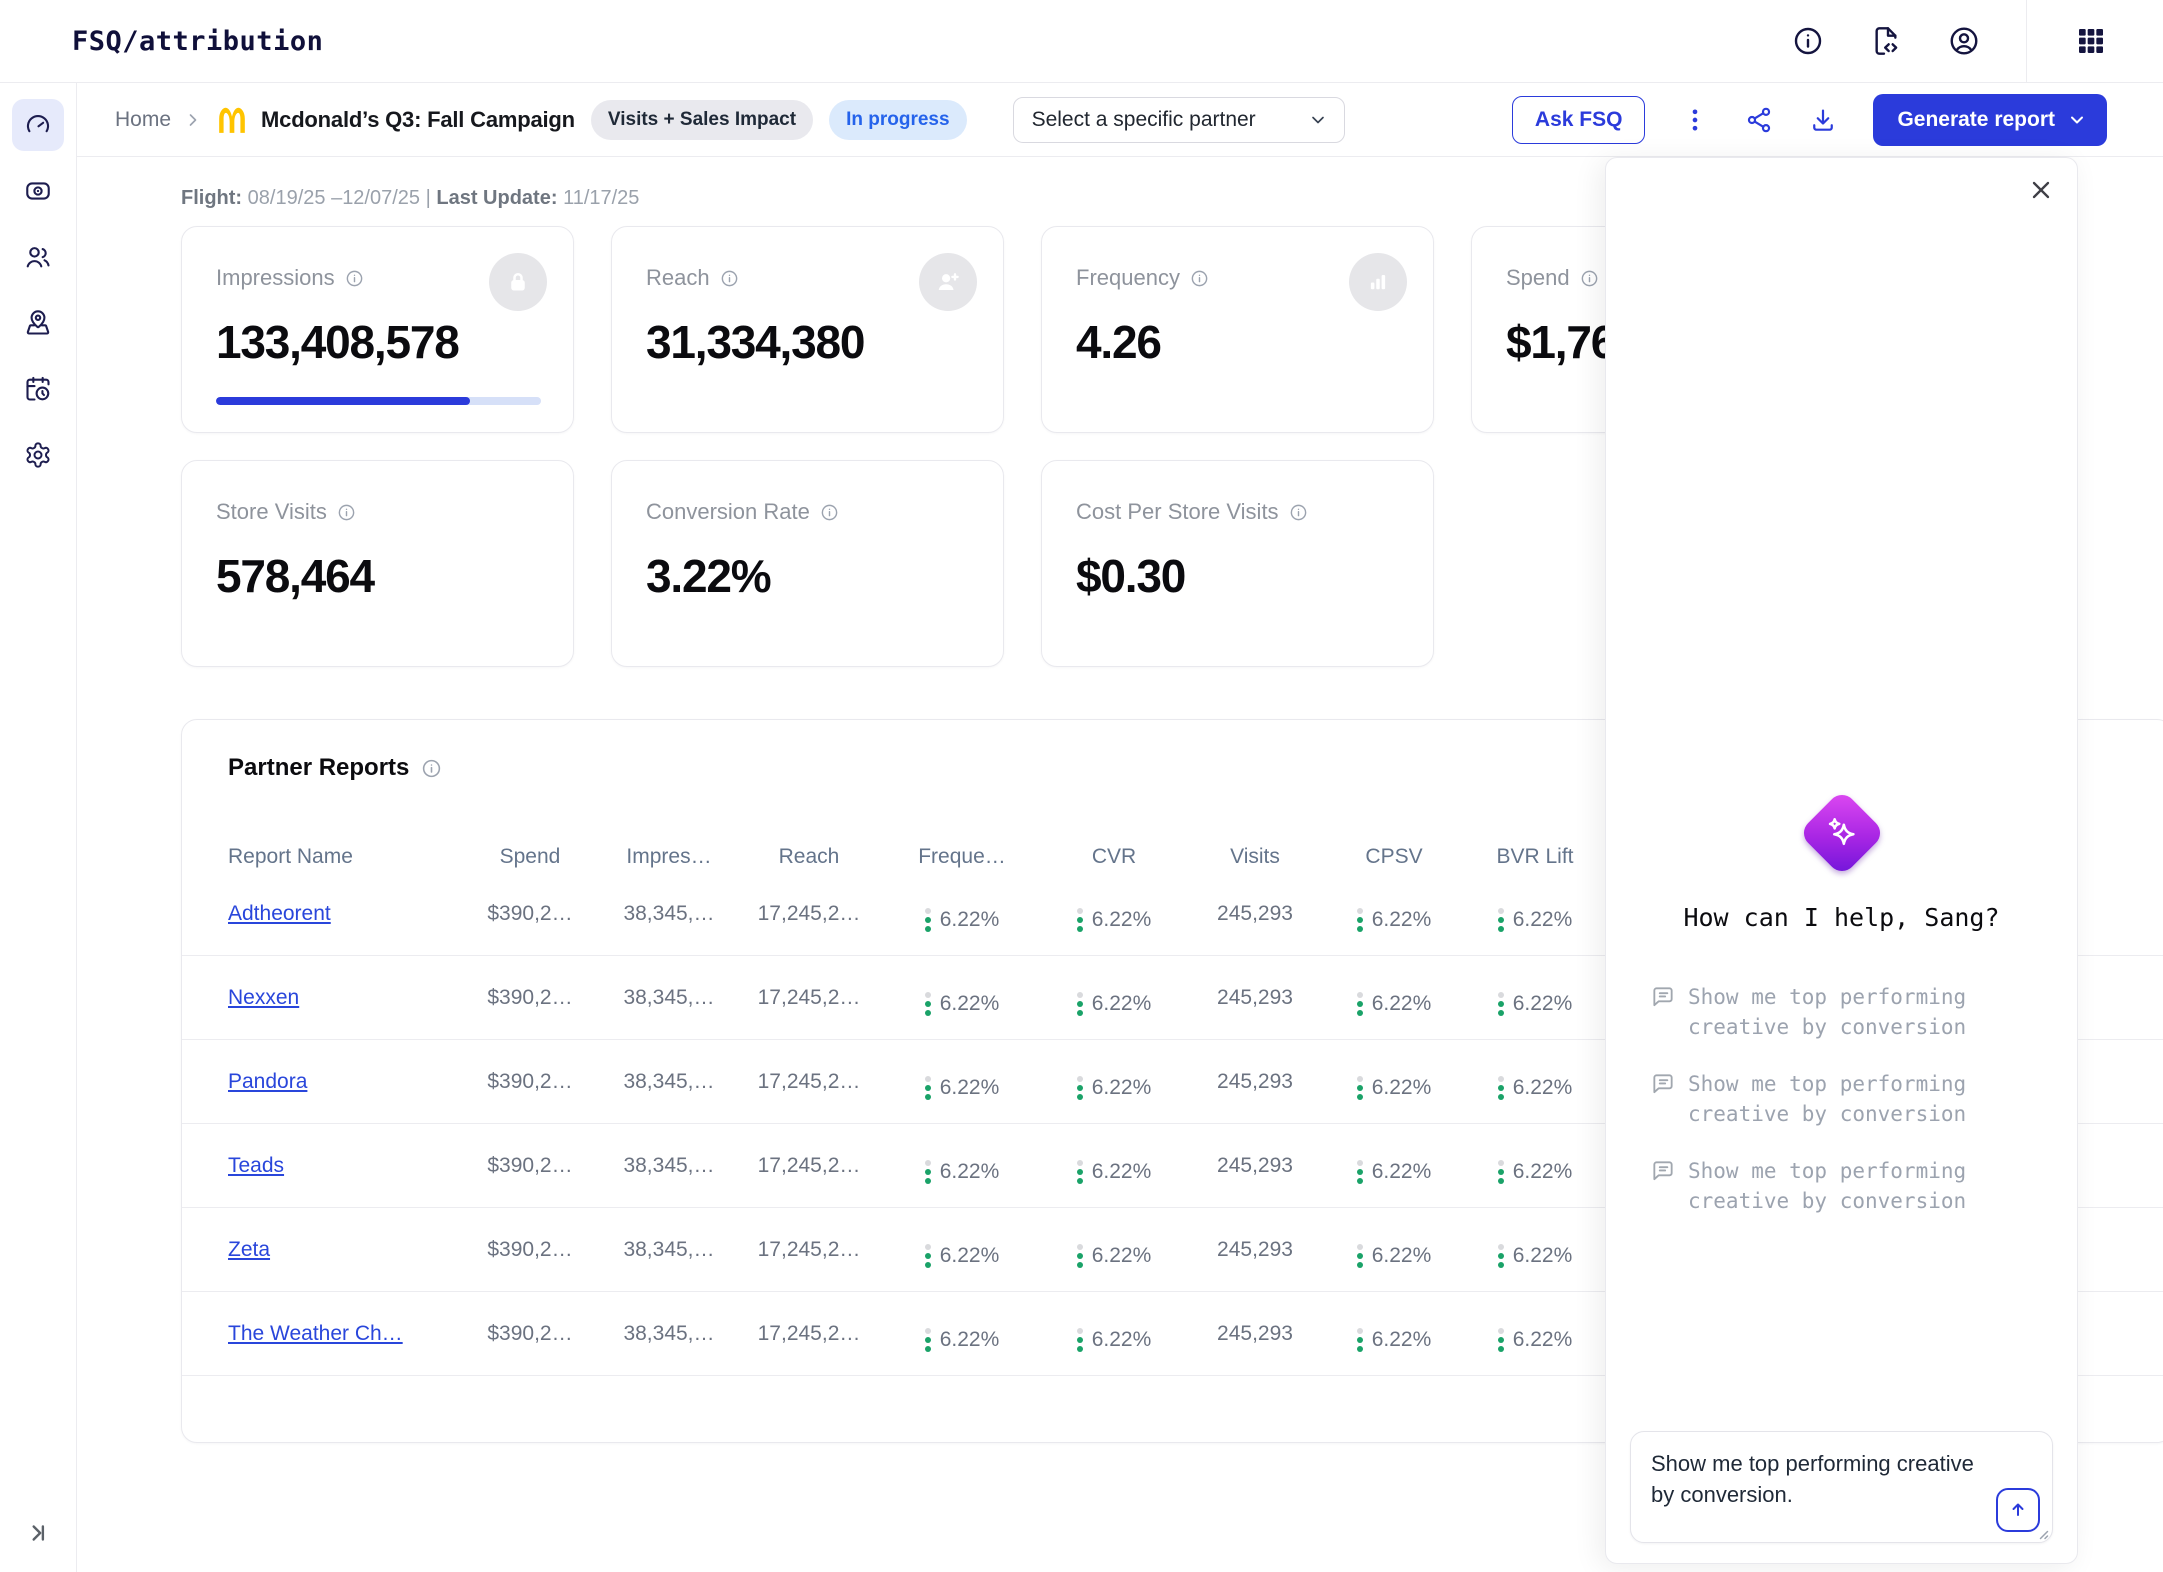  What do you see at coordinates (38, 455) in the screenshot?
I see `sidebar-item-settings` at bounding box center [38, 455].